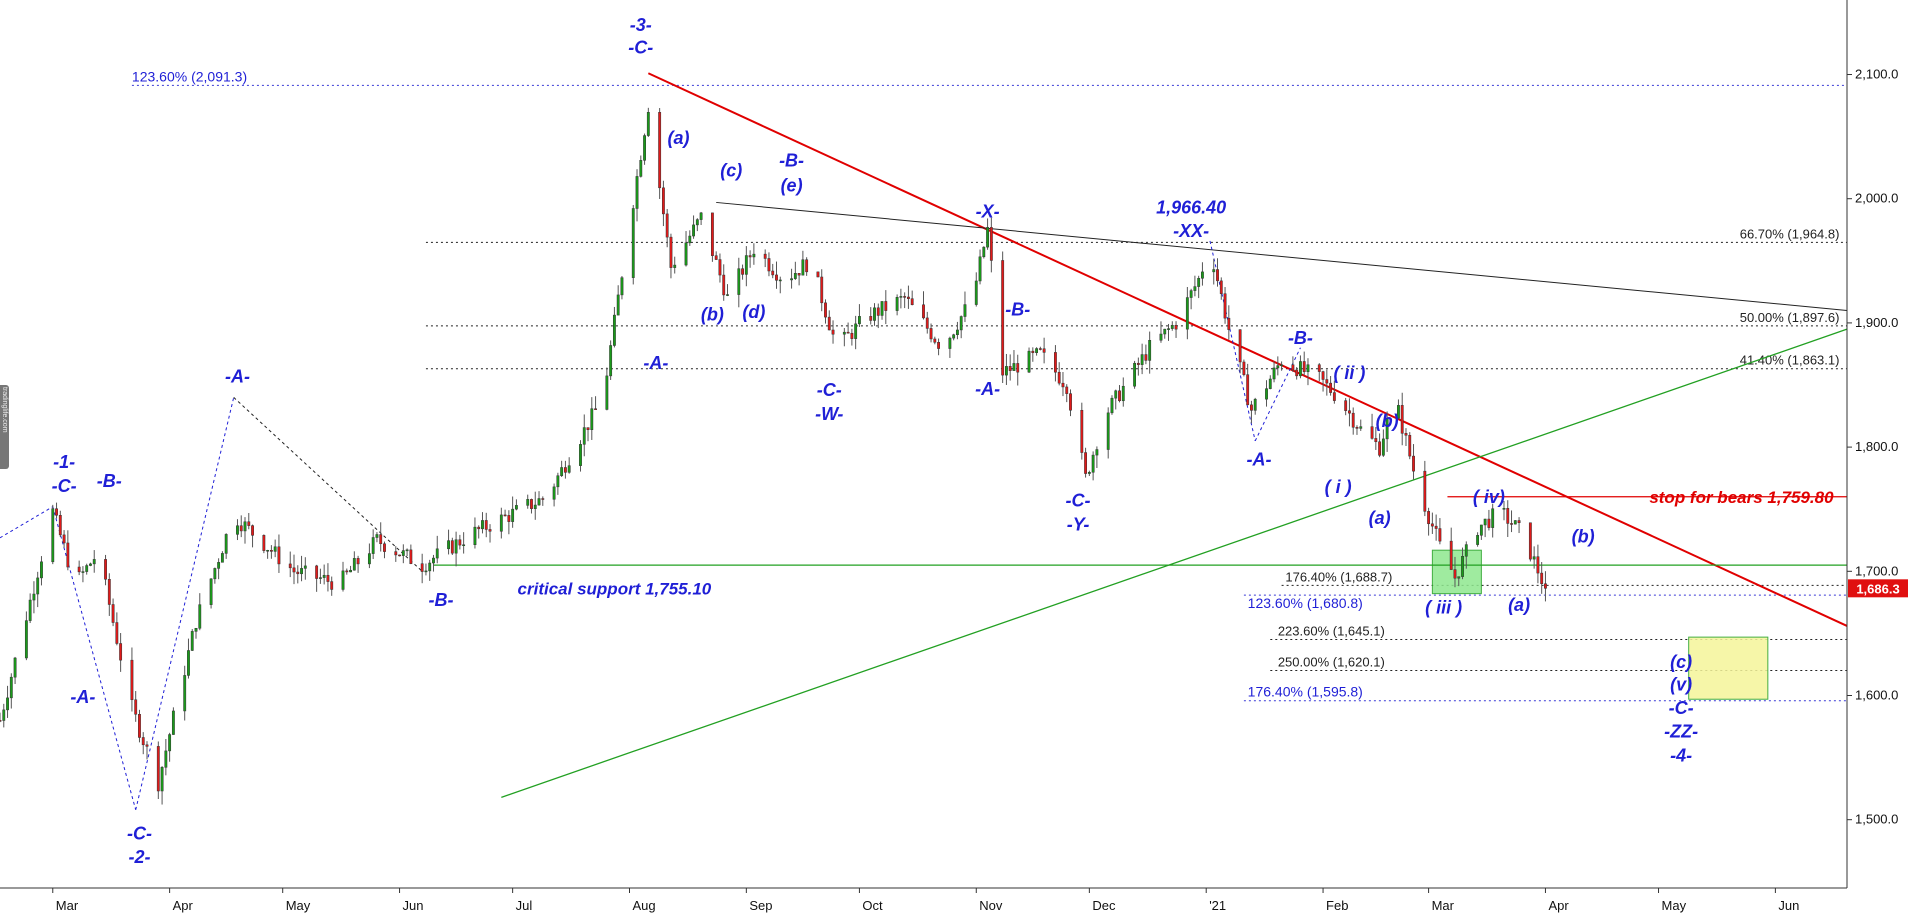 This screenshot has height=922, width=1909. Describe the element at coordinates (760, 905) in the screenshot. I see `x-tick-label: Sep` at that location.